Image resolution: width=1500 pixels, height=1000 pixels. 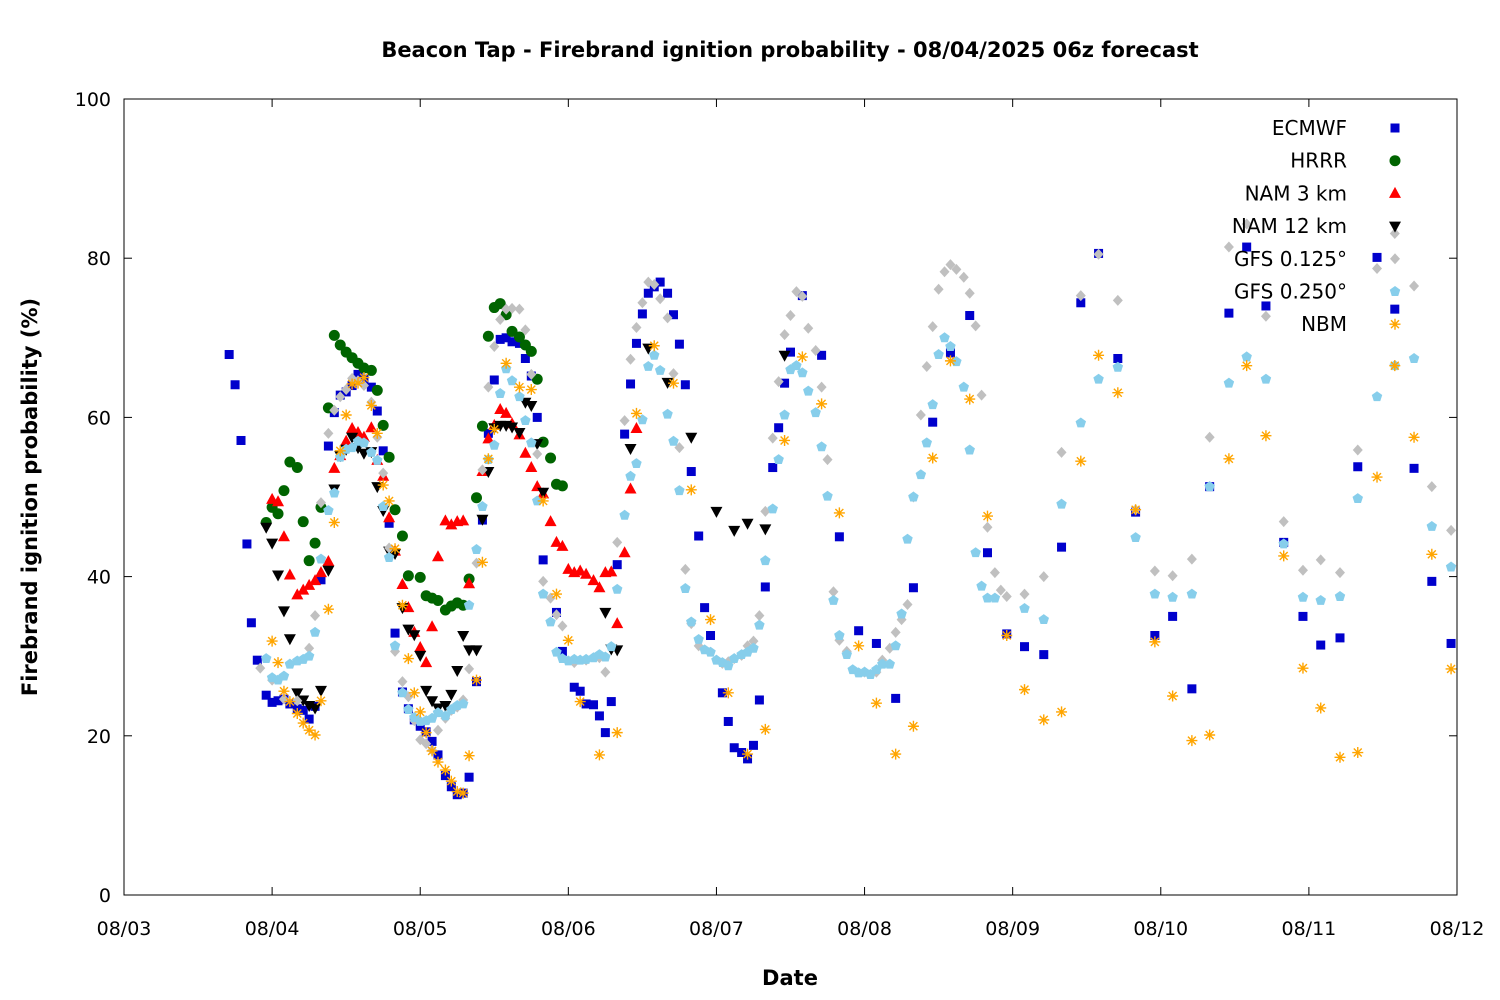 What do you see at coordinates (1324, 324) in the screenshot?
I see `legend-label: NBM` at bounding box center [1324, 324].